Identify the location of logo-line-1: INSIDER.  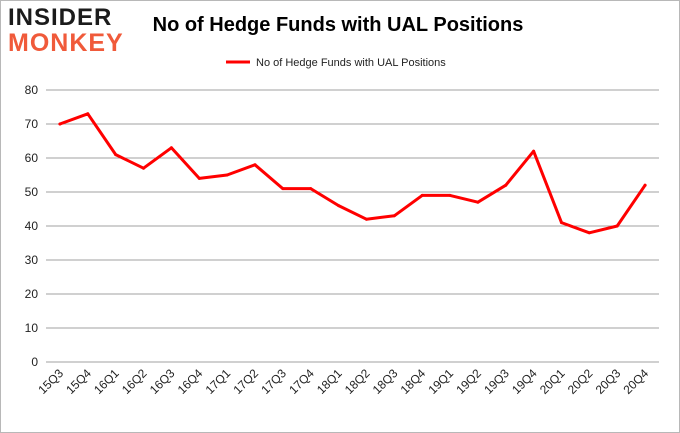
(60, 17).